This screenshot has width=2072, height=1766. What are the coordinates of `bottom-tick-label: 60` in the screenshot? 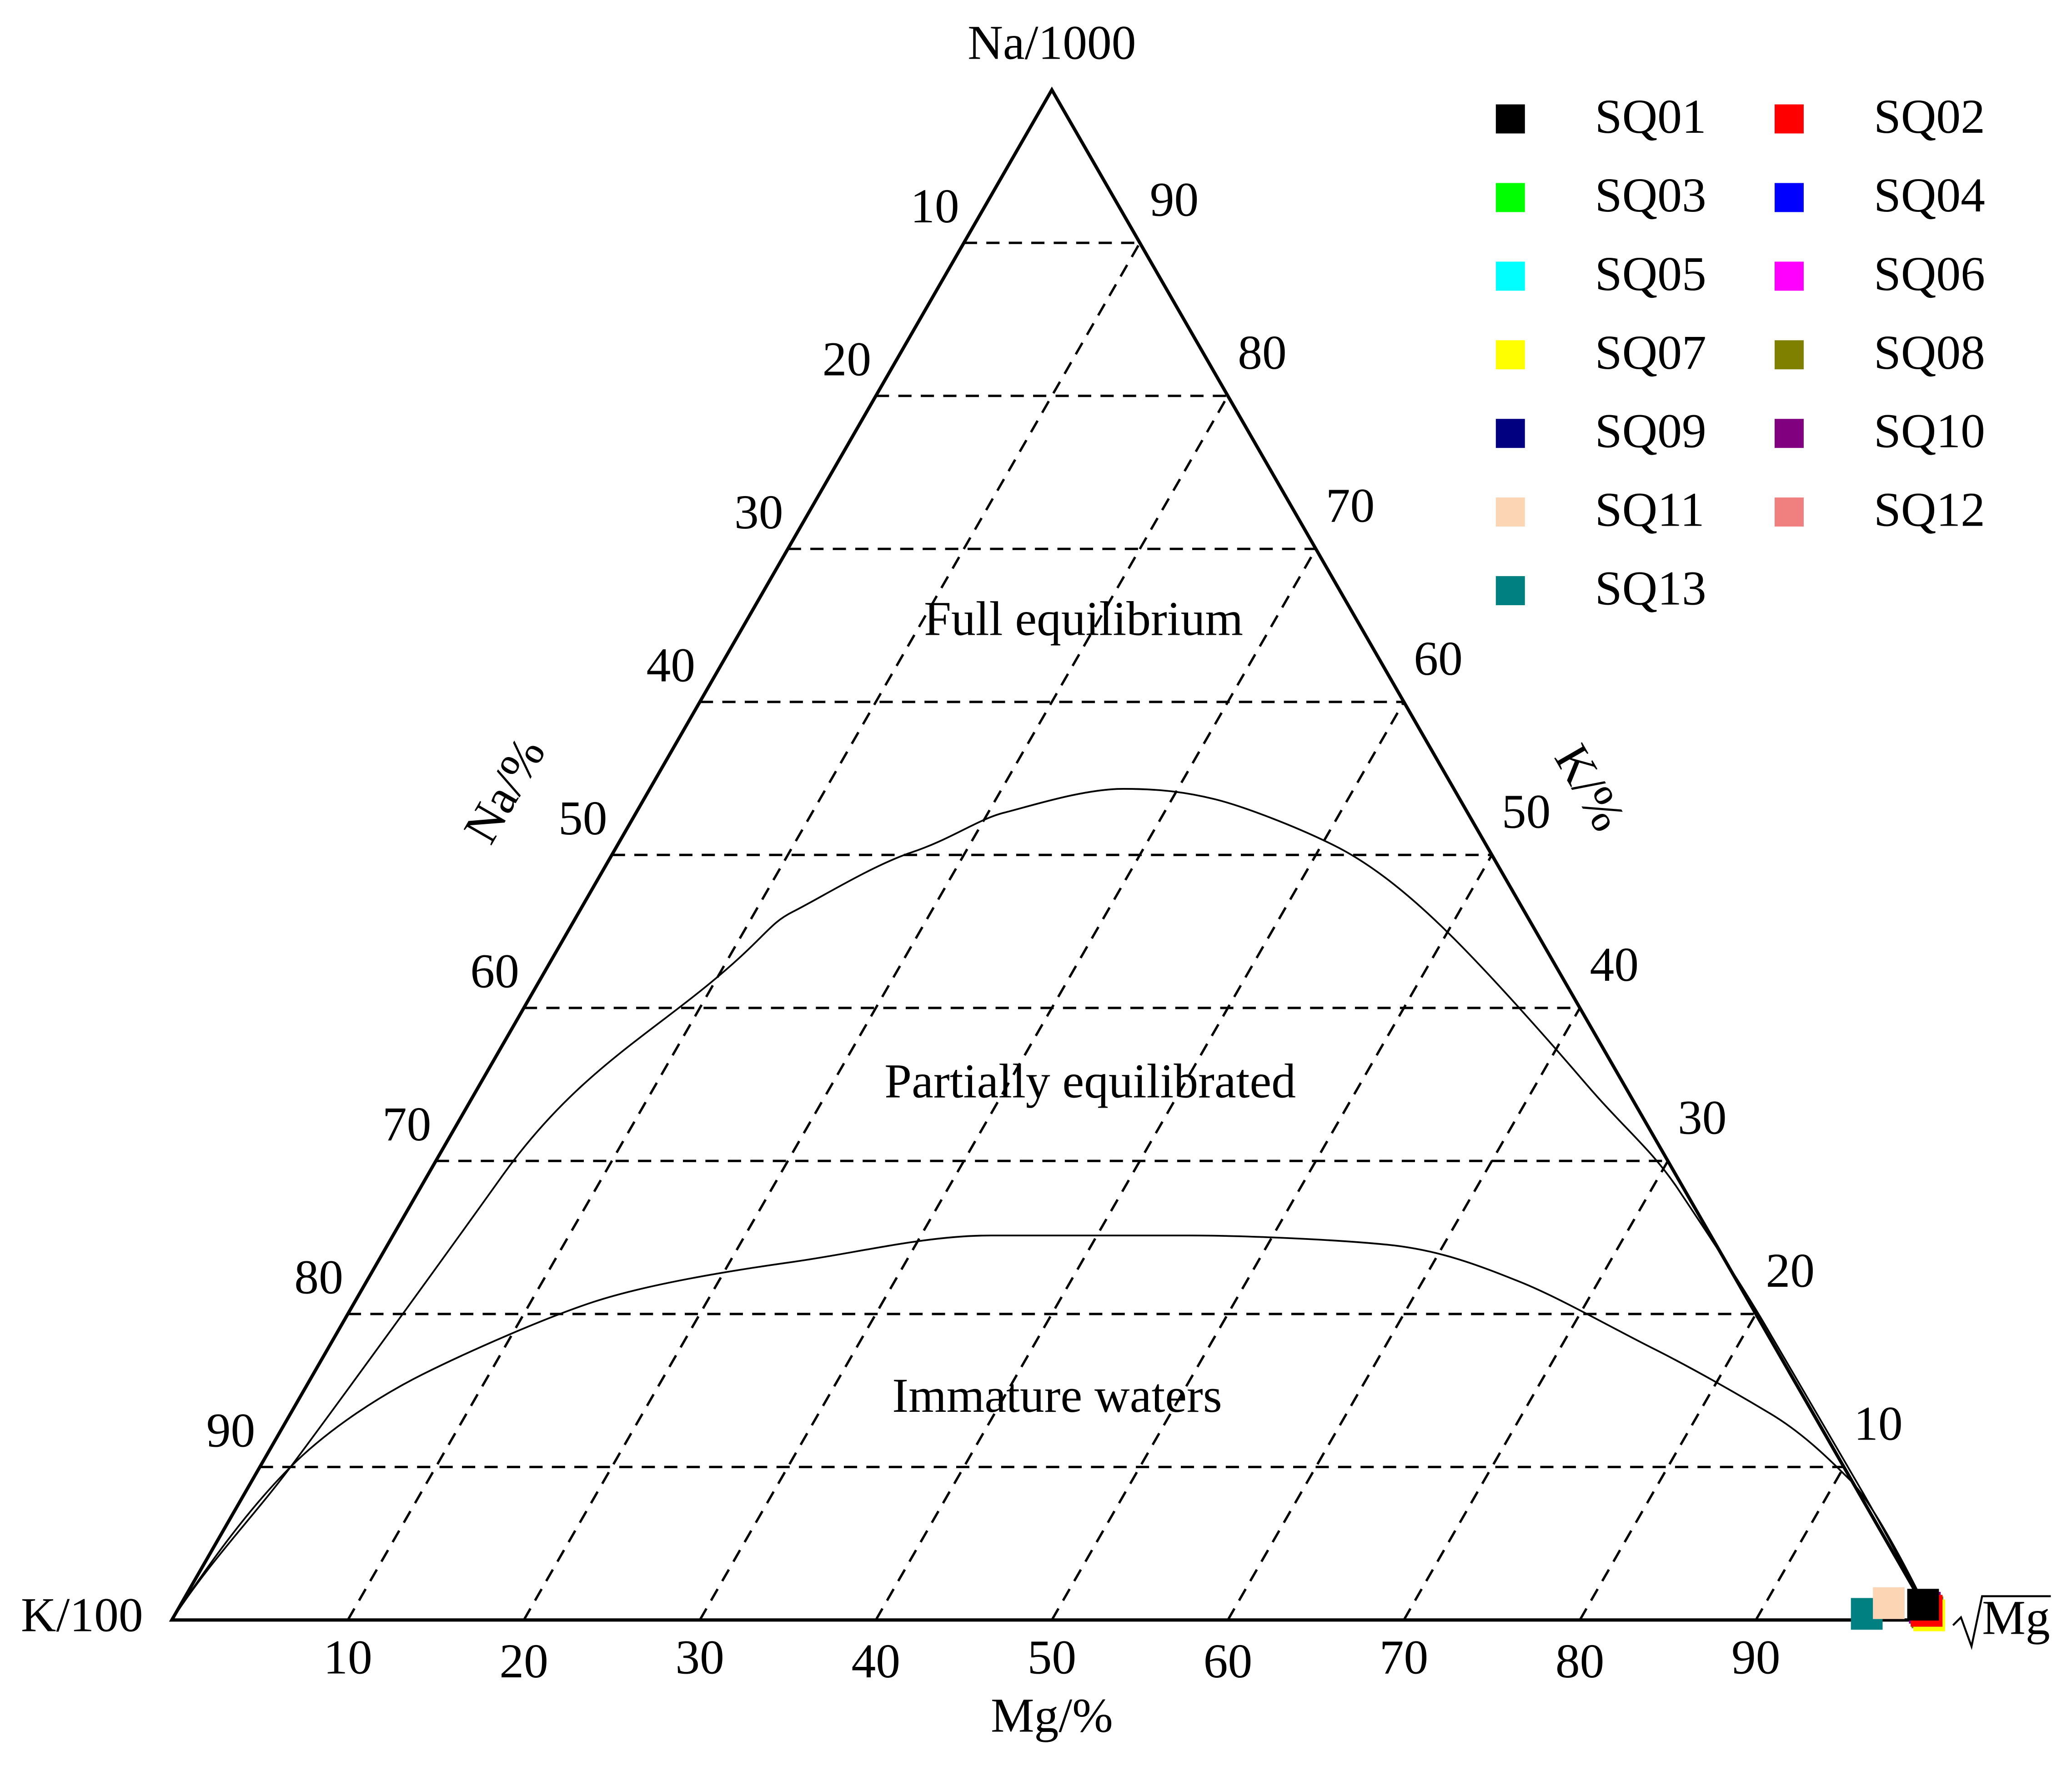 It's located at (1228, 1661).